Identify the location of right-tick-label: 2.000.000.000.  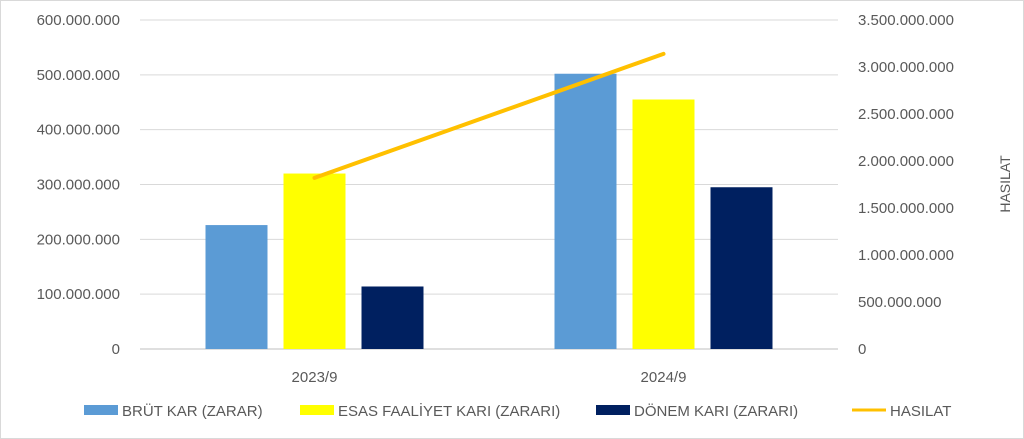
(906, 161).